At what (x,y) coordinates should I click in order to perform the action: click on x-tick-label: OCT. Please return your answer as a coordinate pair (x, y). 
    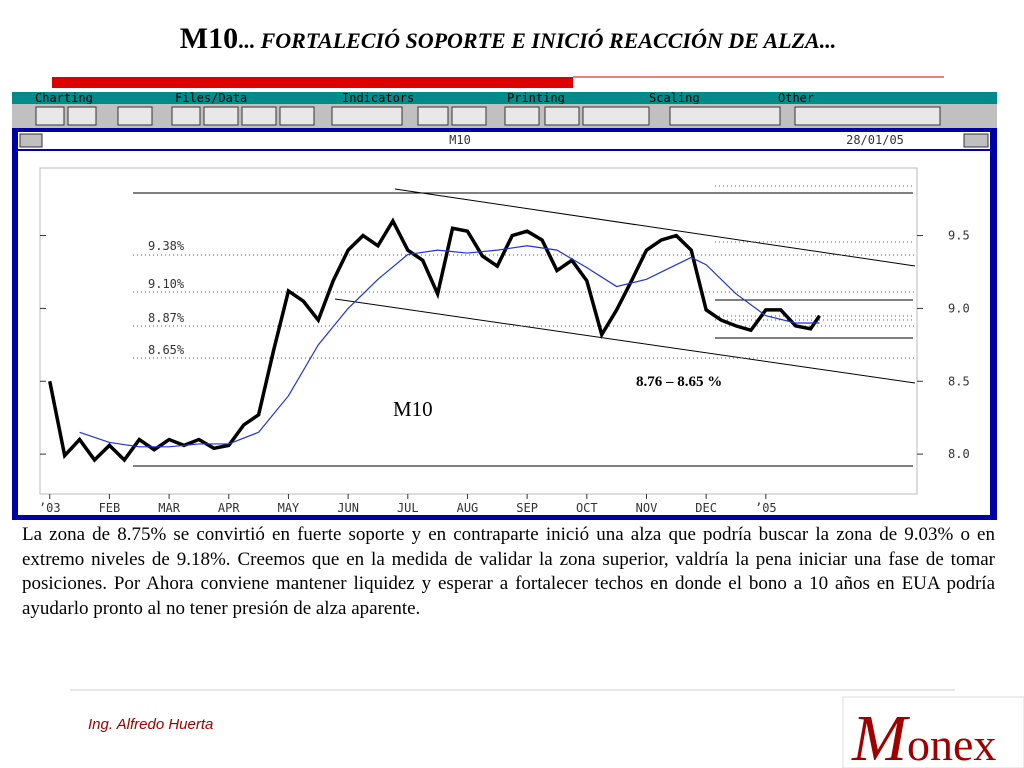
    Looking at the image, I should click on (587, 508).